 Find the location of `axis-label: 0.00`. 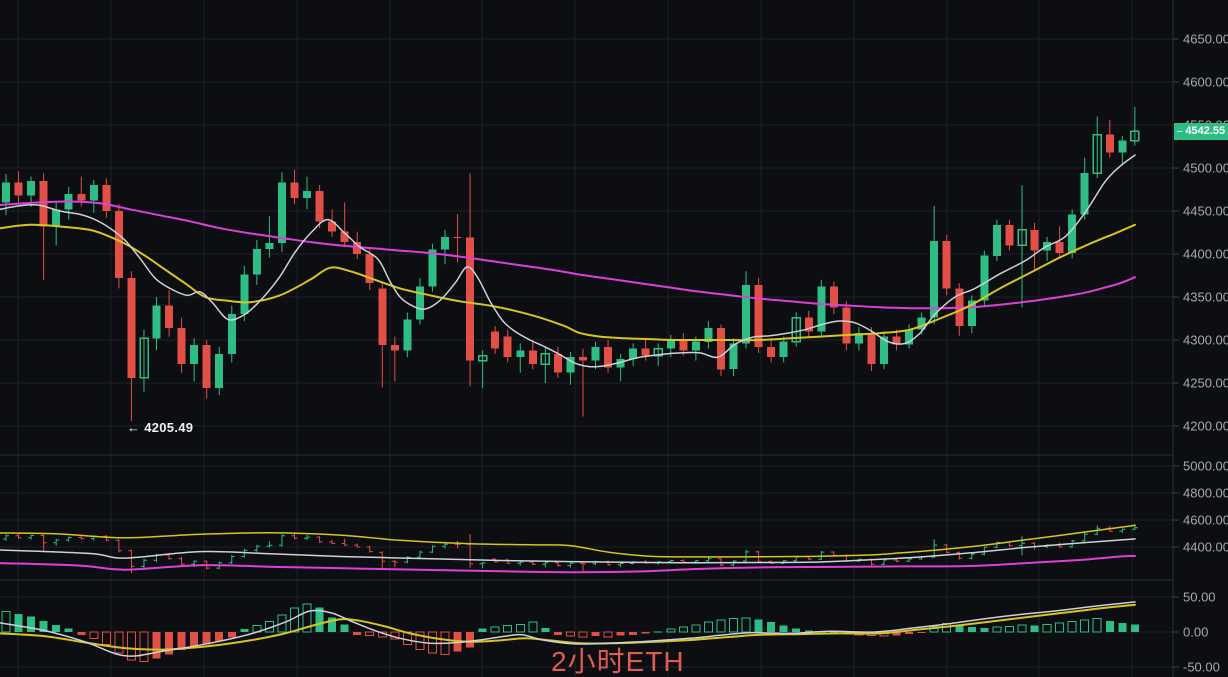

axis-label: 0.00 is located at coordinates (1195, 632).